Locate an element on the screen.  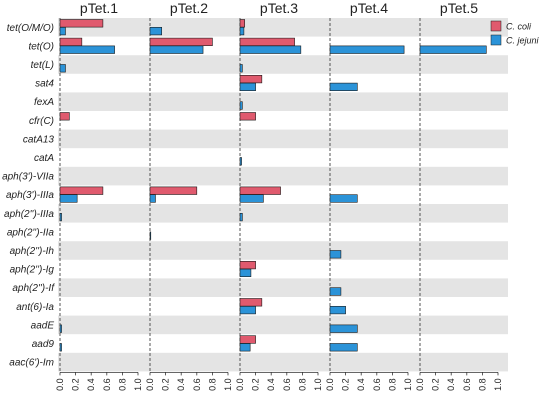
legend-label: C. jejuni is located at coordinates (523, 41).